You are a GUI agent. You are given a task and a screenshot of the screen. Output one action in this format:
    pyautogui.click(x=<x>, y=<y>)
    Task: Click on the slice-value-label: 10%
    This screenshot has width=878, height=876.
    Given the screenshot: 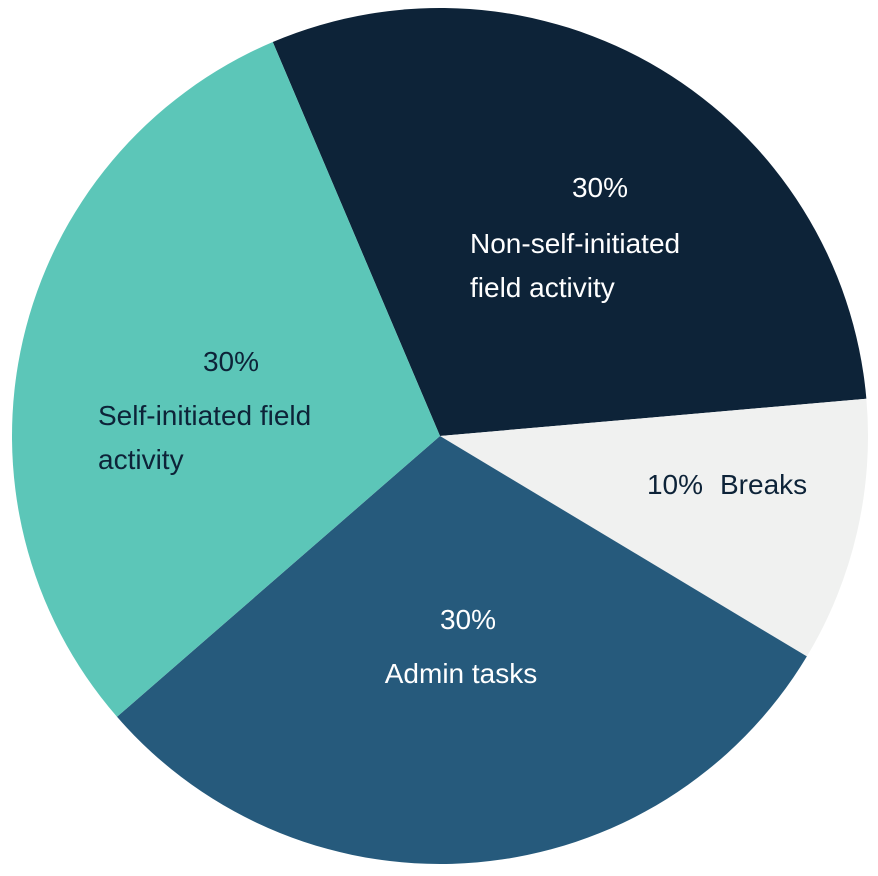 What is the action you would take?
    pyautogui.click(x=675, y=484)
    